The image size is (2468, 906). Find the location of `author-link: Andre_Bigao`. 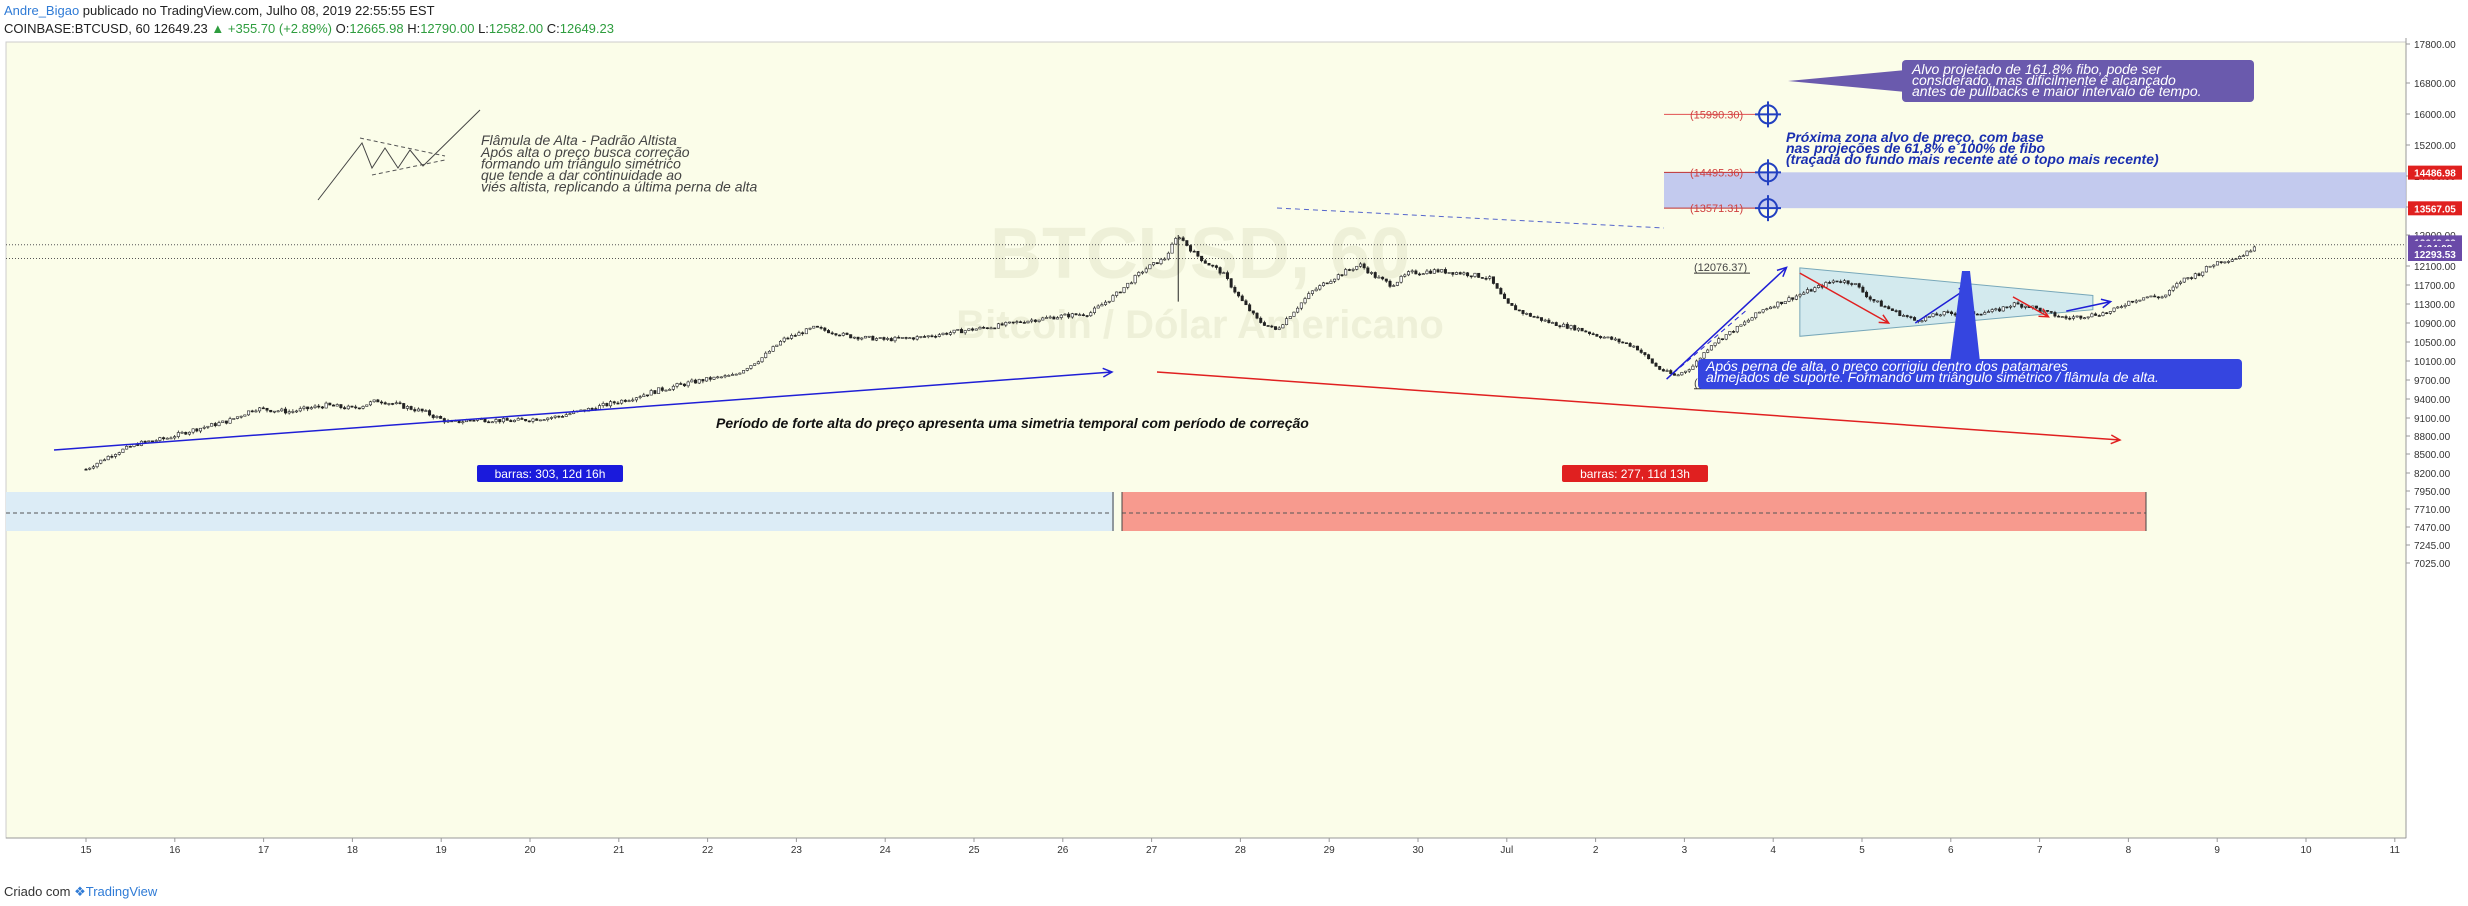

author-link: Andre_Bigao is located at coordinates (42, 10).